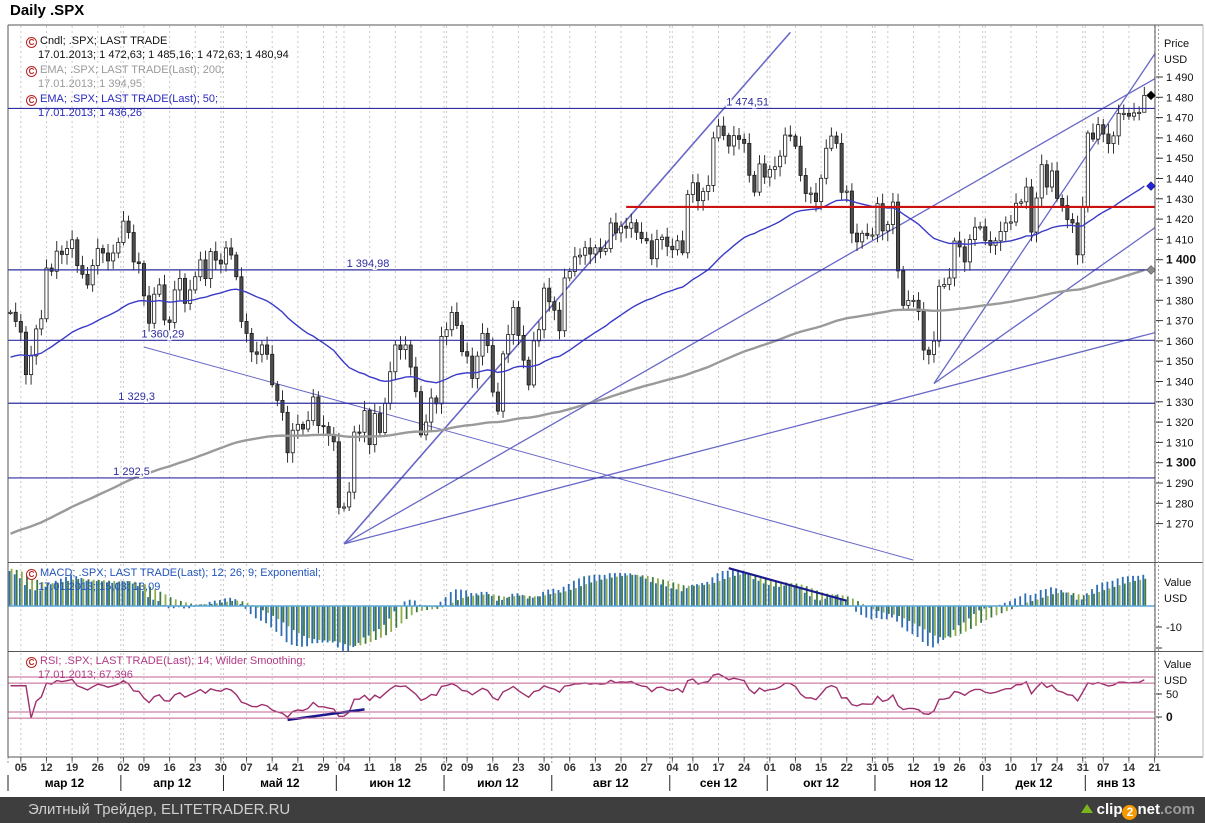 The image size is (1205, 823). What do you see at coordinates (1180, 139) in the screenshot?
I see `svg-text: 1 460` at bounding box center [1180, 139].